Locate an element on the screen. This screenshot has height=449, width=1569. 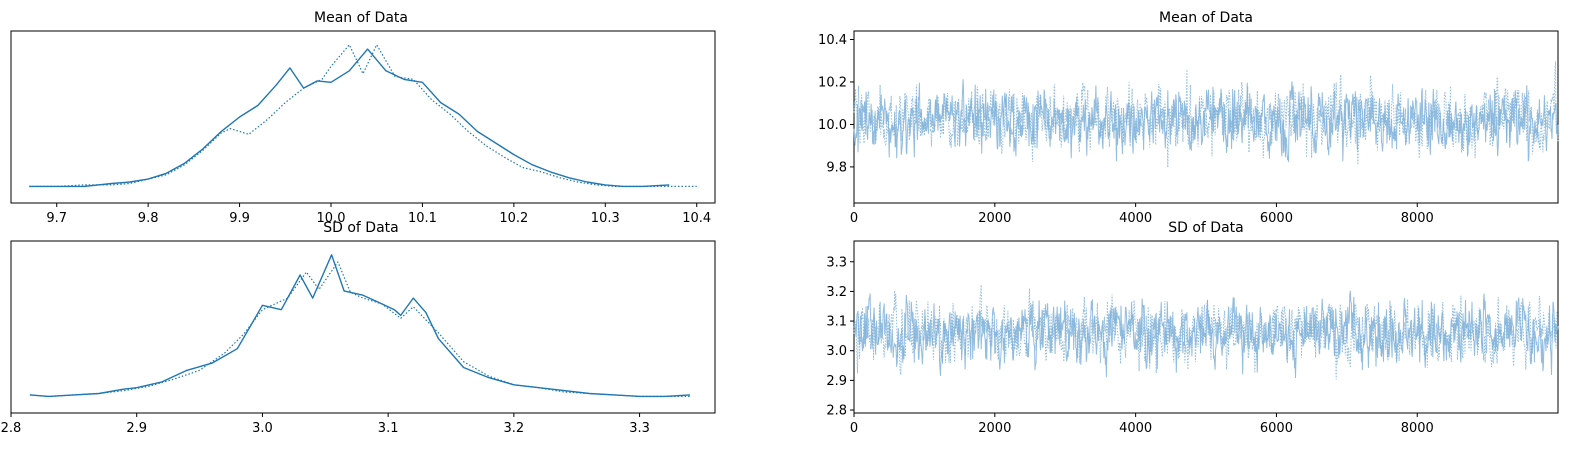
x-tick-label: 10.3 is located at coordinates (605, 218).